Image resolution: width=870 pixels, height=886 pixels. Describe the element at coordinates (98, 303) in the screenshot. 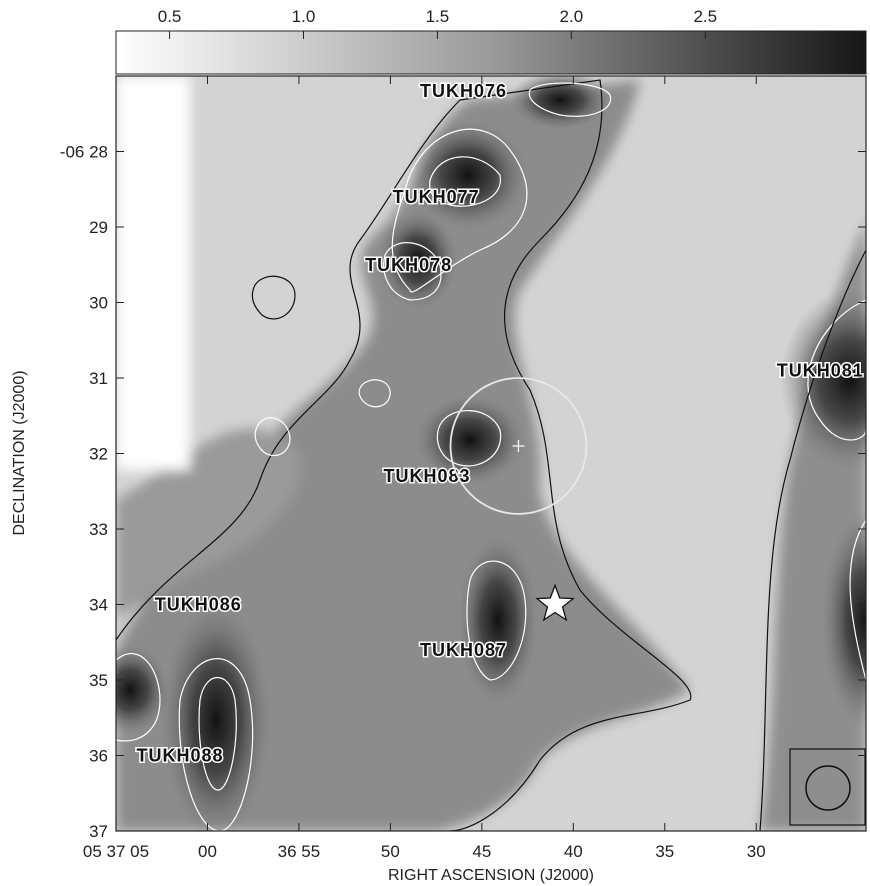

I see `y-tick-label: 30` at that location.